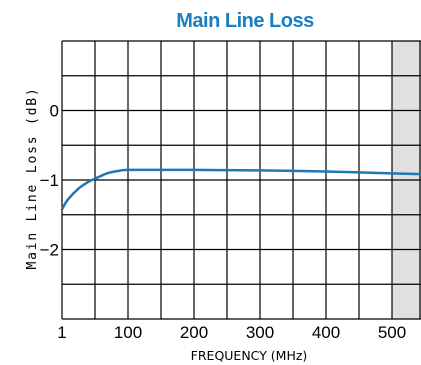  What do you see at coordinates (249, 355) in the screenshot?
I see `x-axis-label: FREQUENCY (MHz)` at bounding box center [249, 355].